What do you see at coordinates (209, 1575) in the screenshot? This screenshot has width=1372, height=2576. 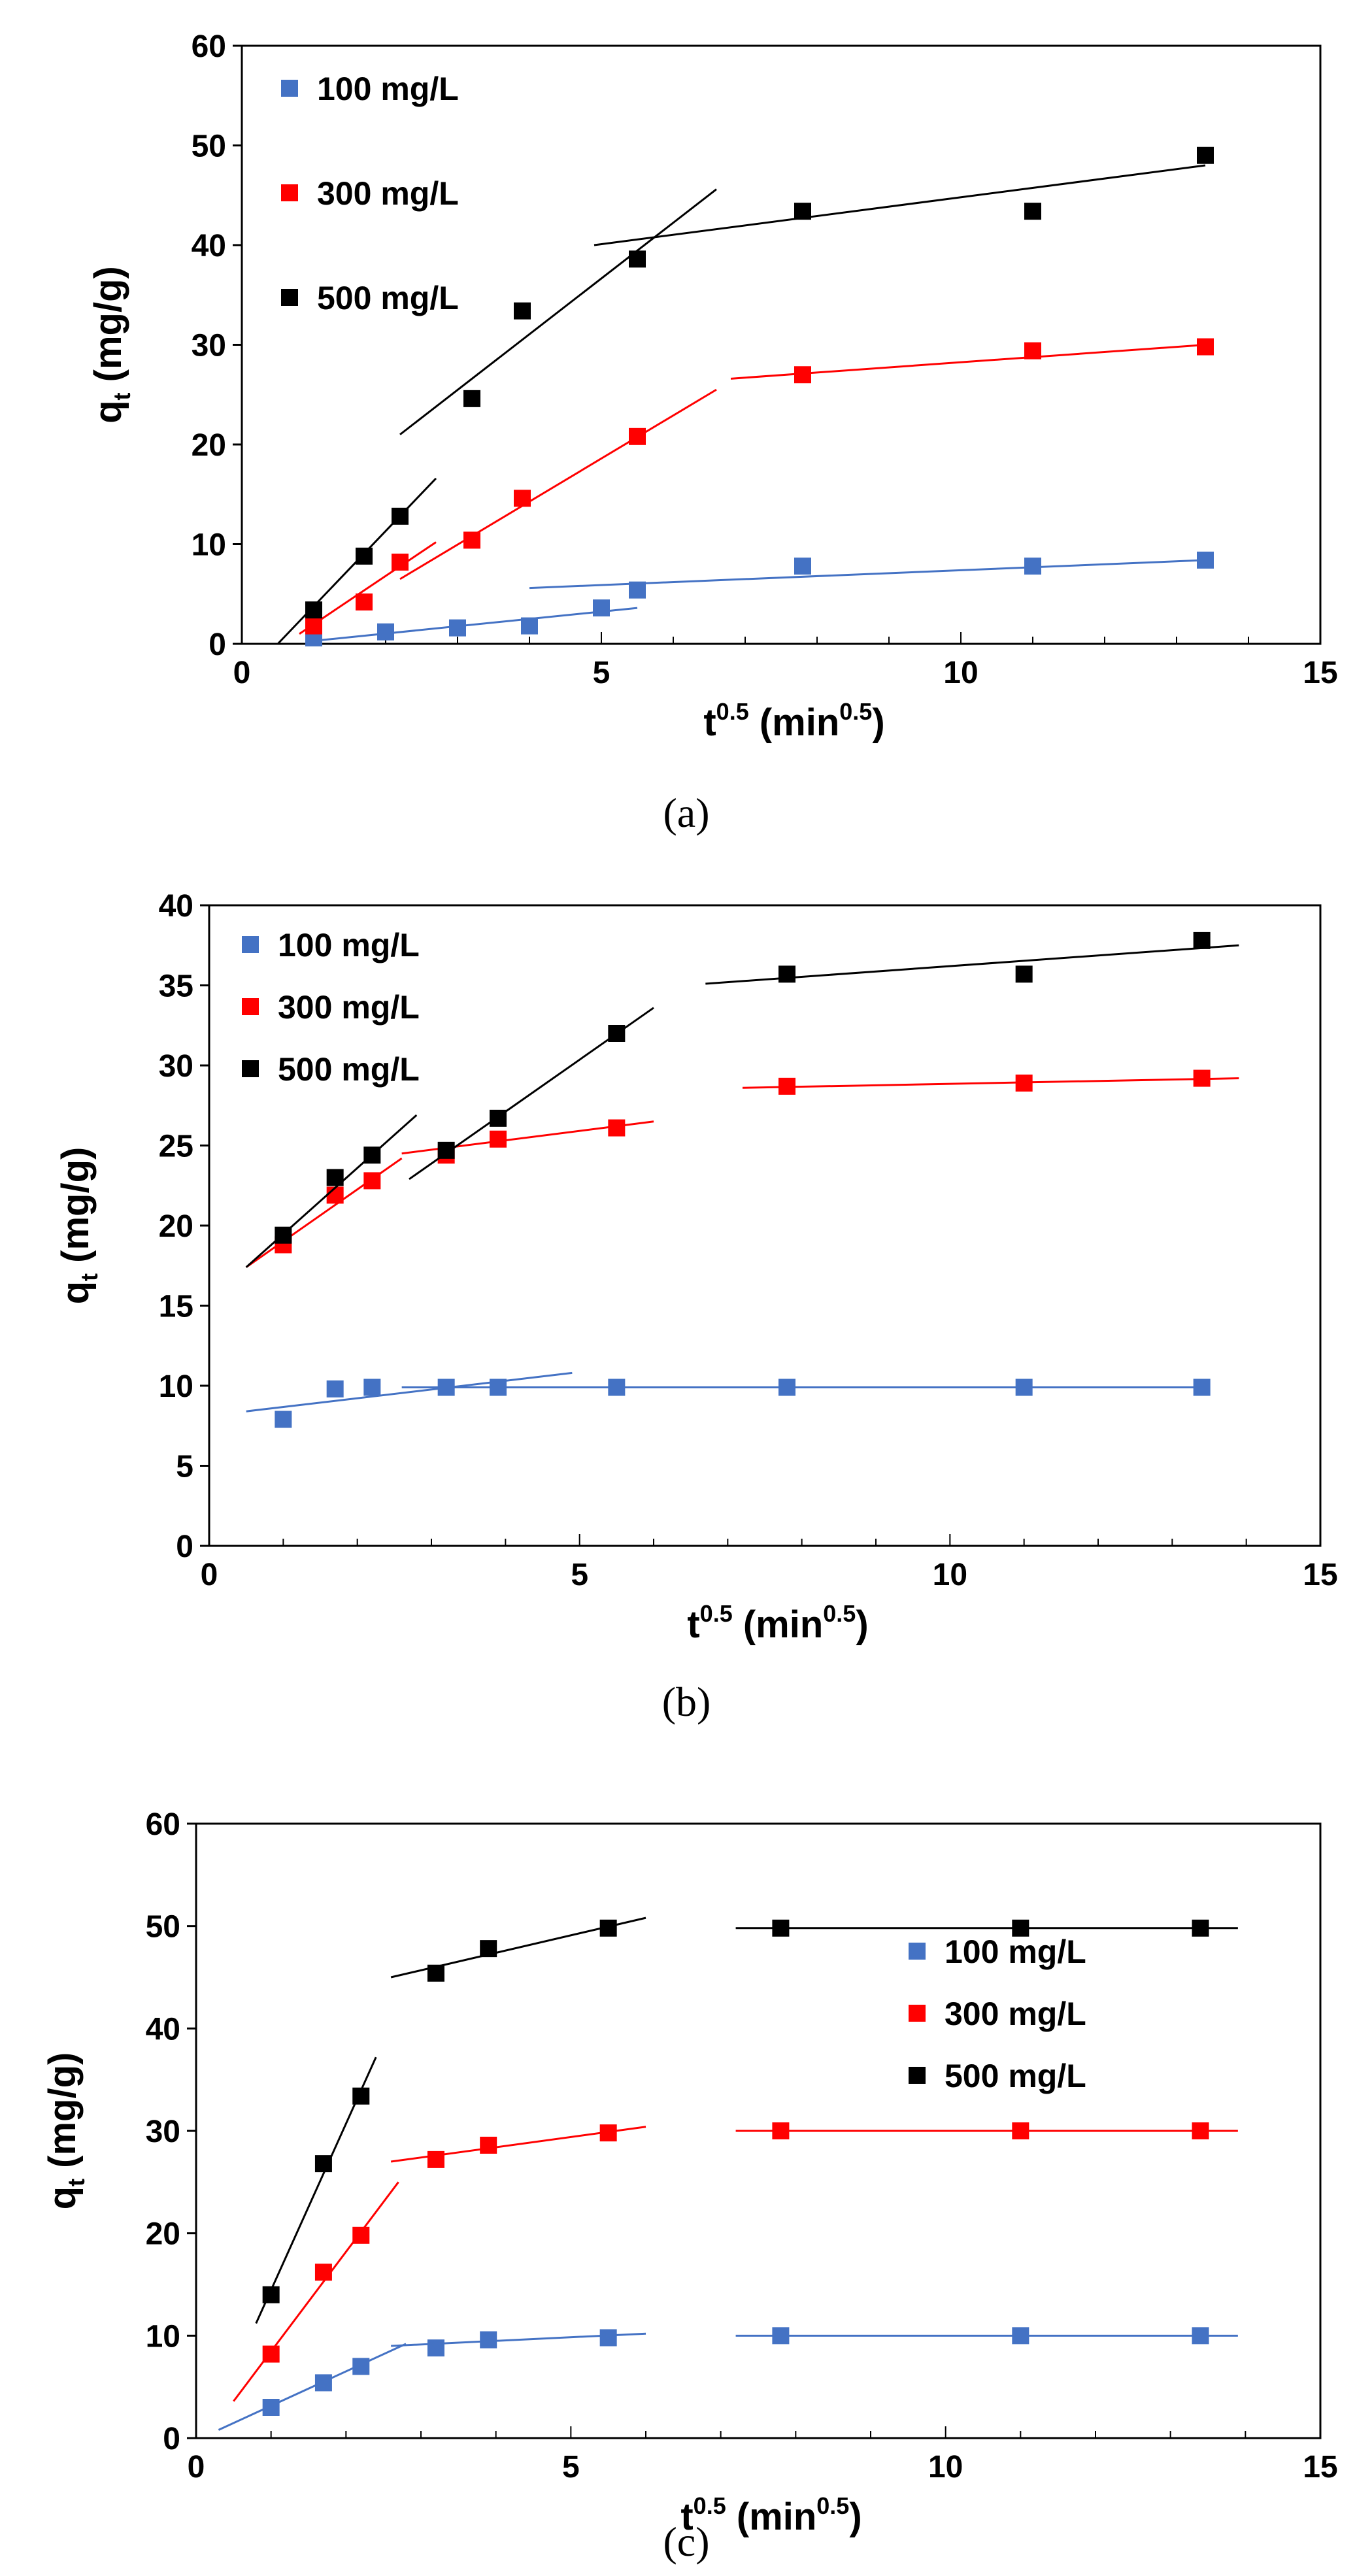 I see `x-tick-label: 0` at bounding box center [209, 1575].